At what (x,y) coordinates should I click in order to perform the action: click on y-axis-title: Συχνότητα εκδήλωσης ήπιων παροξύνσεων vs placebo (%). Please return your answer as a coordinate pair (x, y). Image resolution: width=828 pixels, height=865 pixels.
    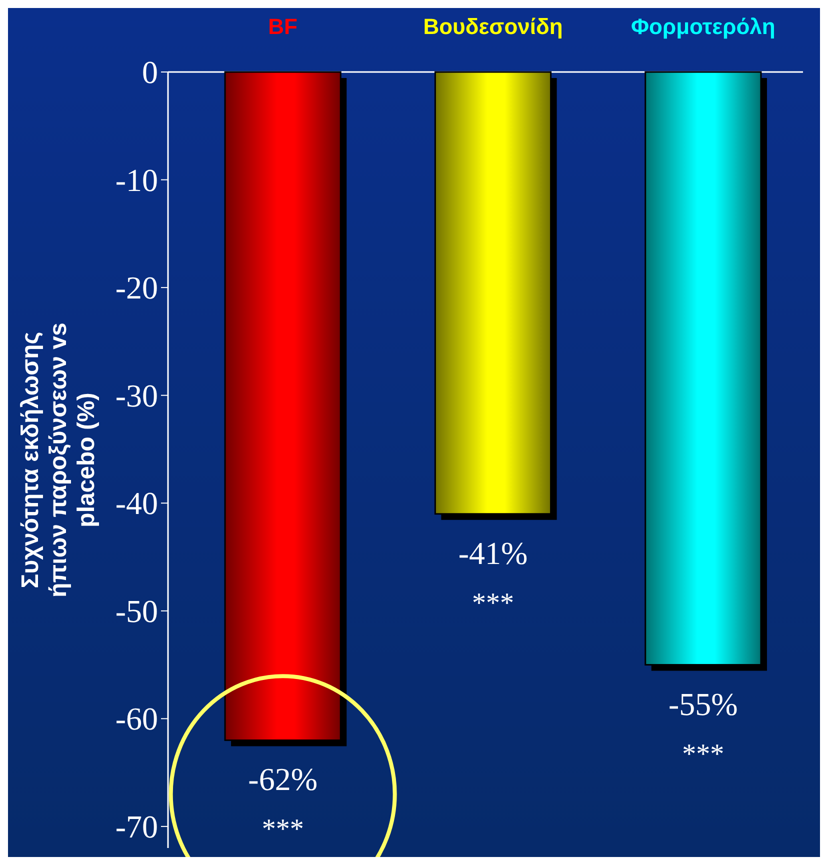
    Looking at the image, I should click on (58, 460).